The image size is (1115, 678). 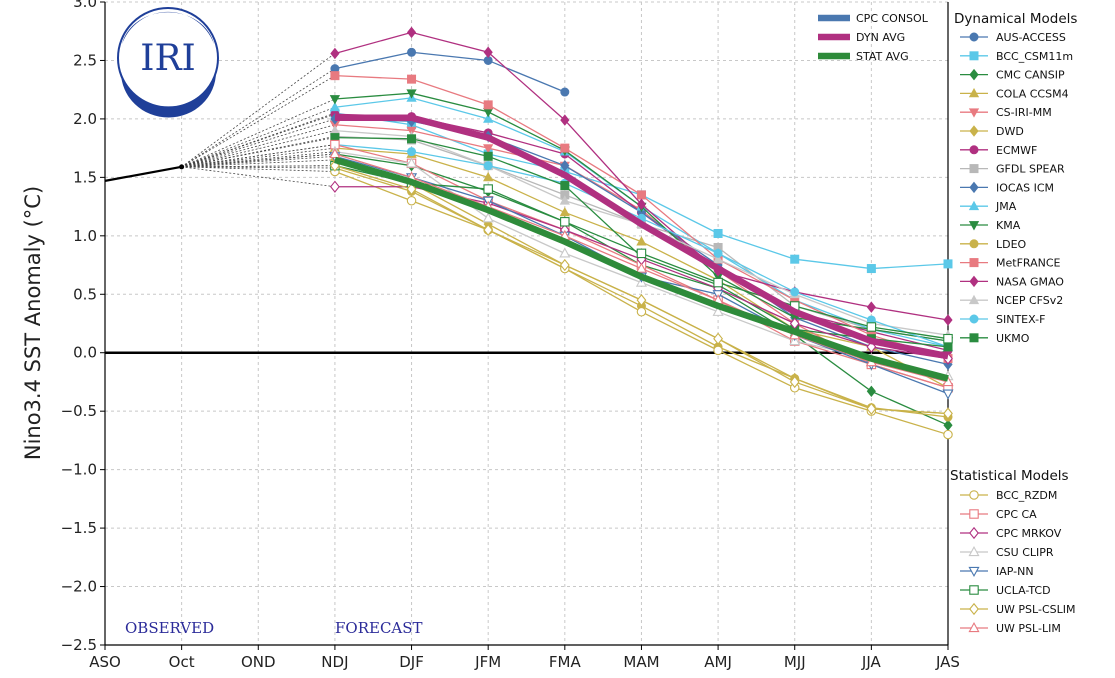 I want to click on legend-label-cpc-mrkov: CPC MRKOV, so click(x=1029, y=533).